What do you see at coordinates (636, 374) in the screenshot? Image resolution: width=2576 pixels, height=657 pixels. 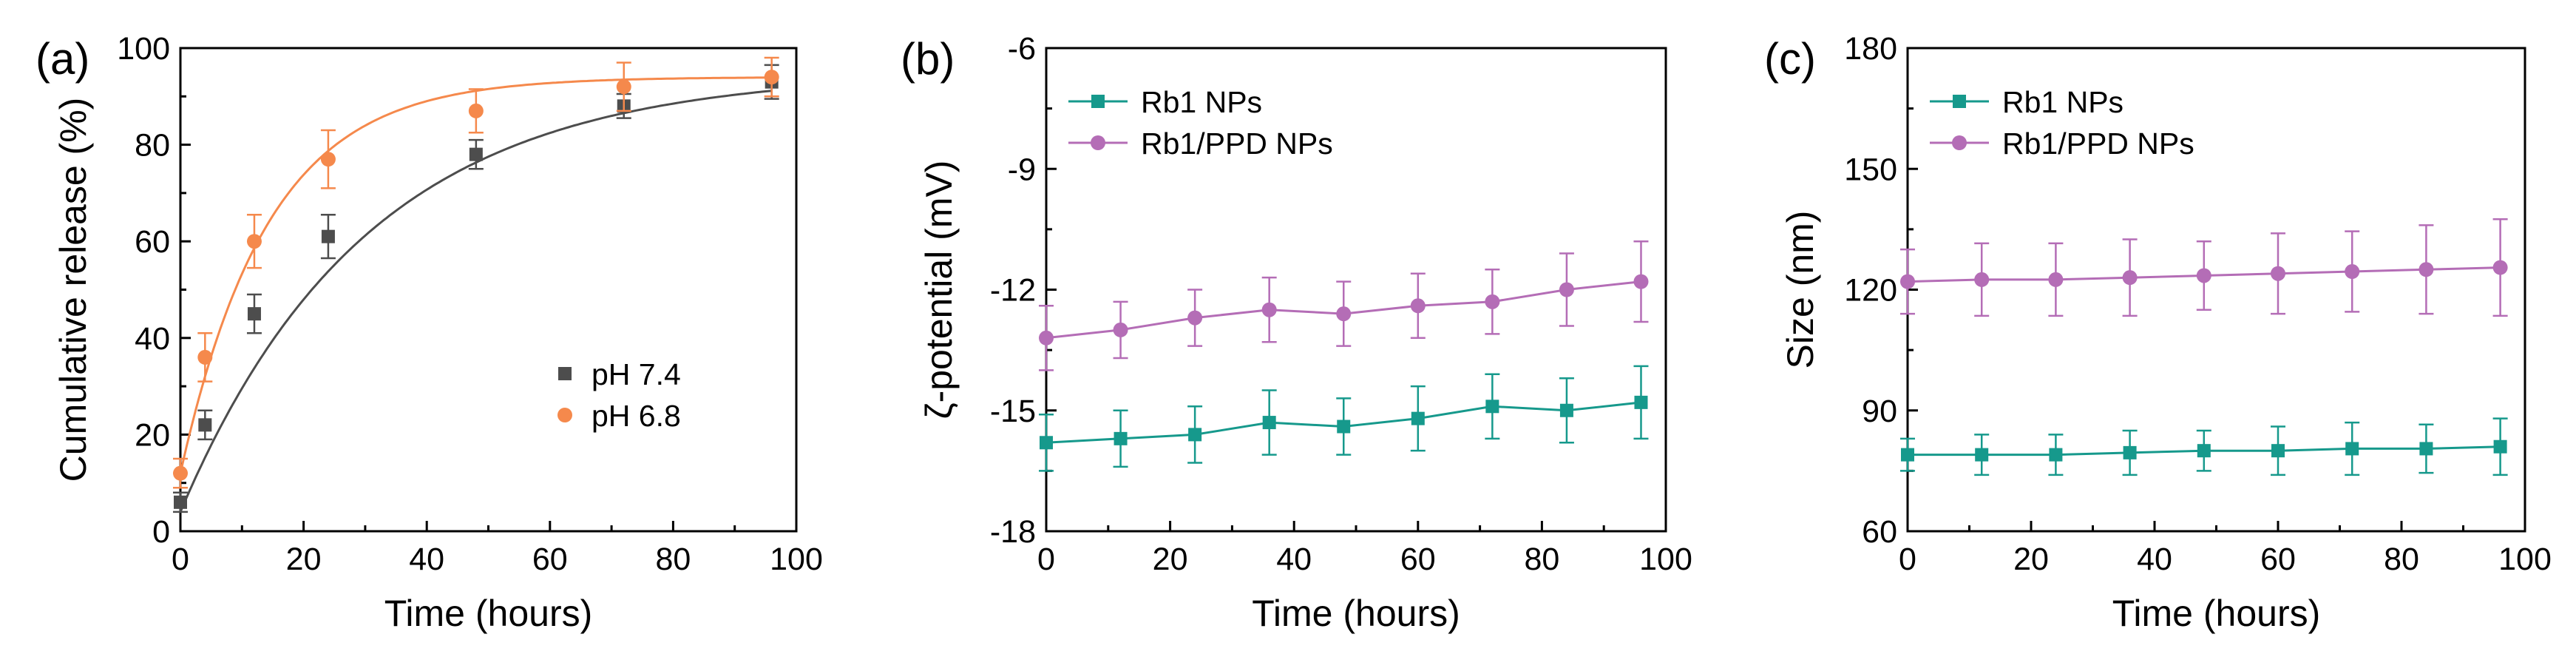 I see `legend-label: pH 7.4` at bounding box center [636, 374].